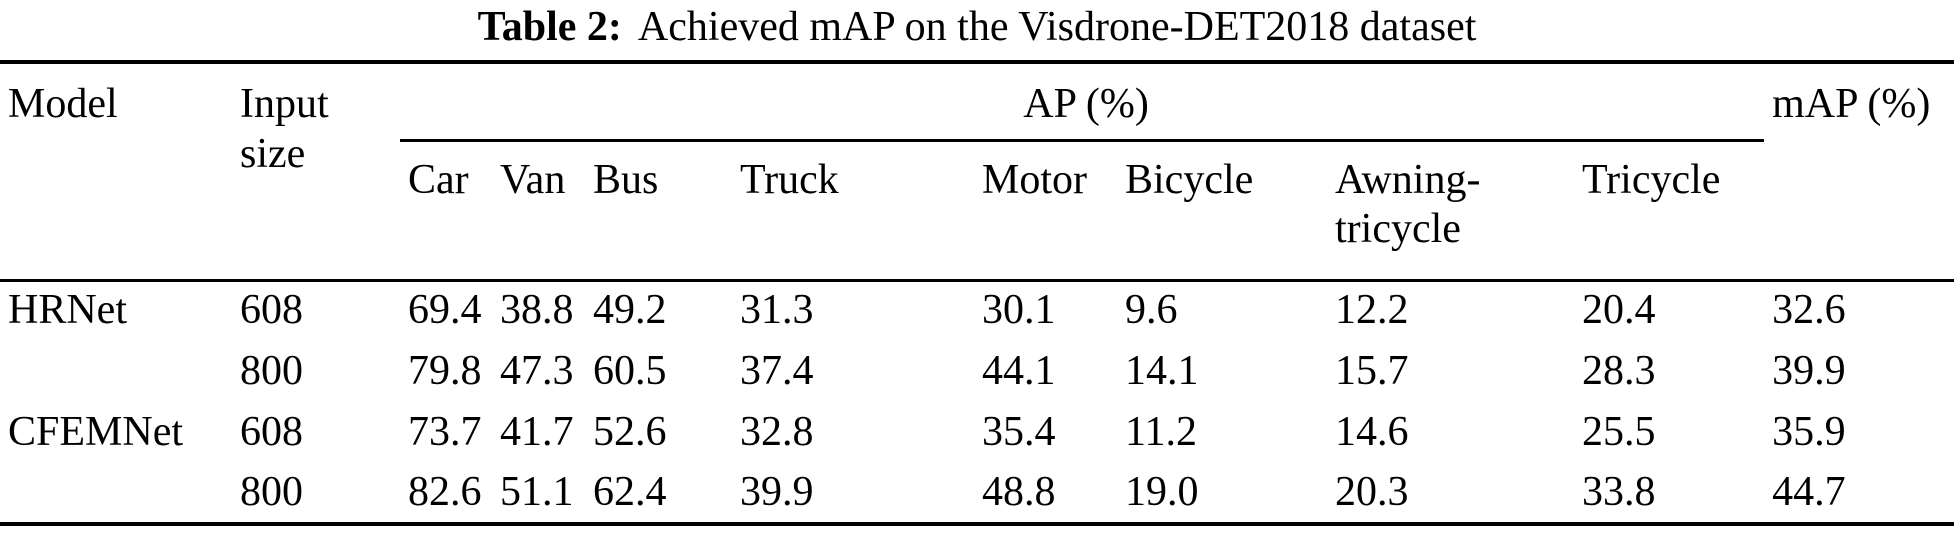  What do you see at coordinates (1045, 309) in the screenshot?
I see `ap-value-cell: 30.1` at bounding box center [1045, 309].